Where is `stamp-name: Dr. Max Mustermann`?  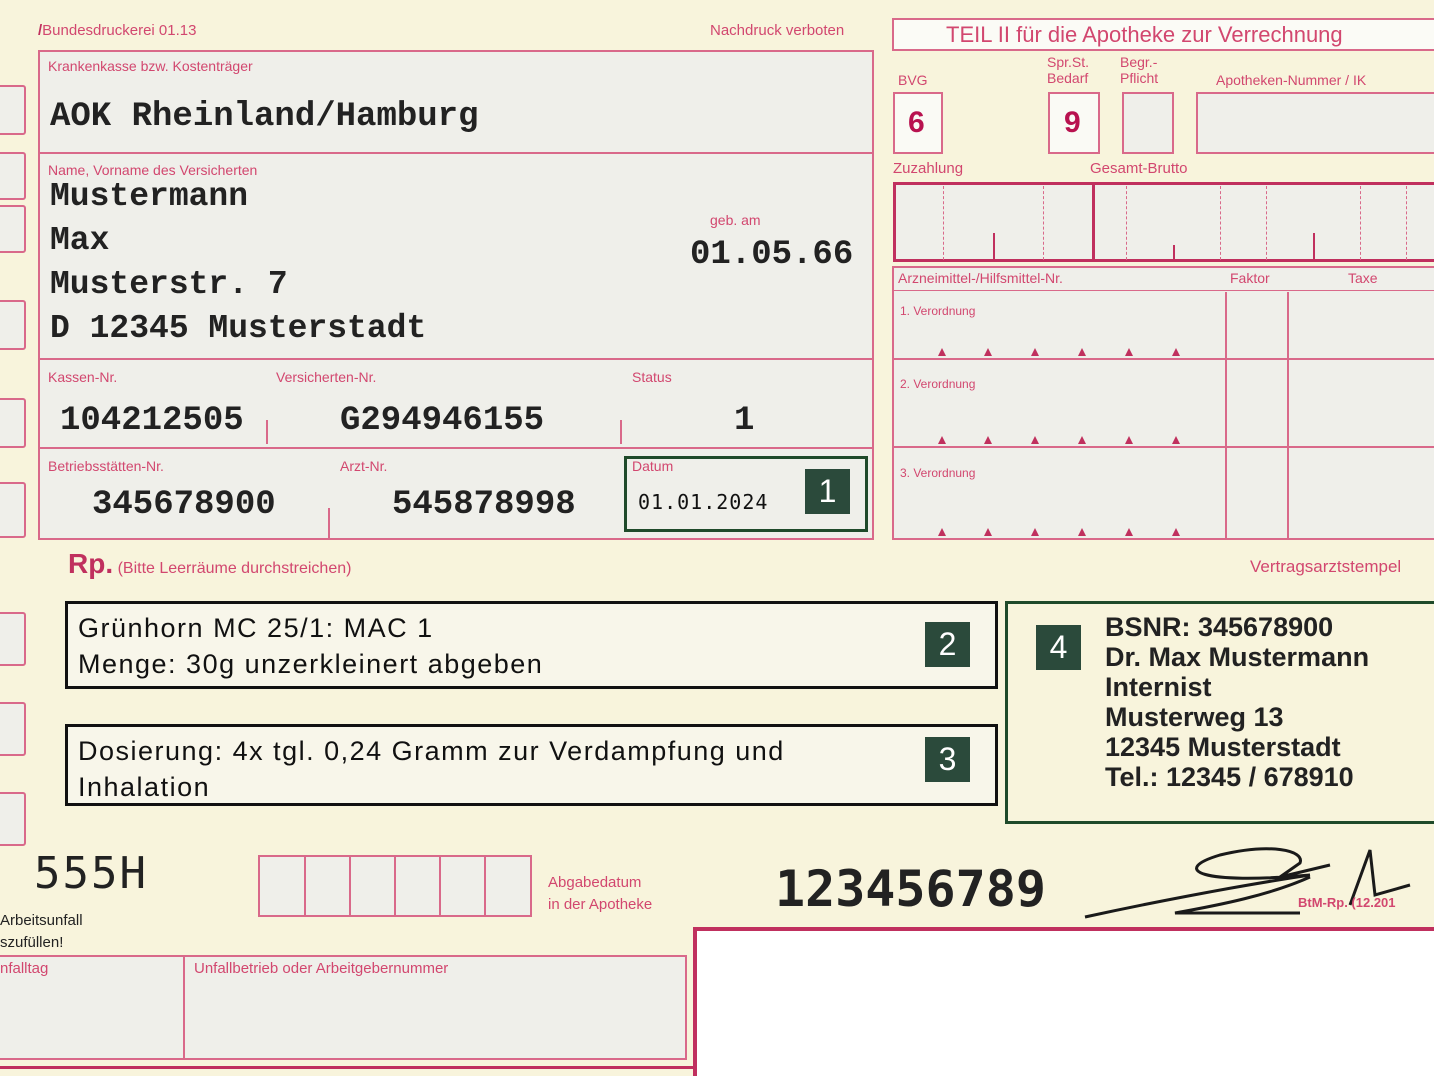 stamp-name: Dr. Max Mustermann is located at coordinates (1237, 657).